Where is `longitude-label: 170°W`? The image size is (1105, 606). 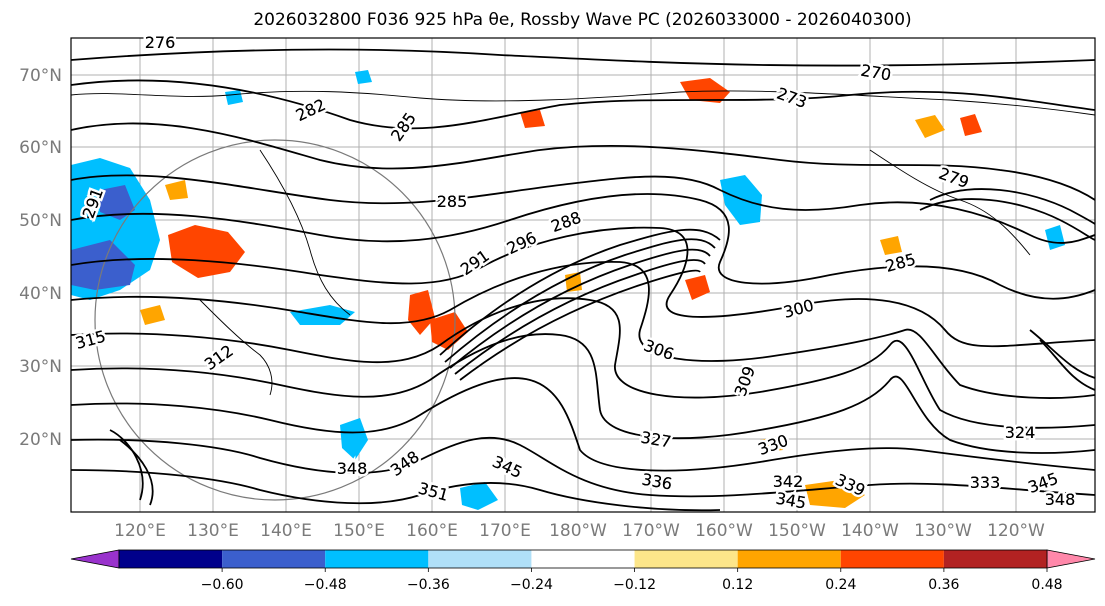
longitude-label: 170°W is located at coordinates (651, 531).